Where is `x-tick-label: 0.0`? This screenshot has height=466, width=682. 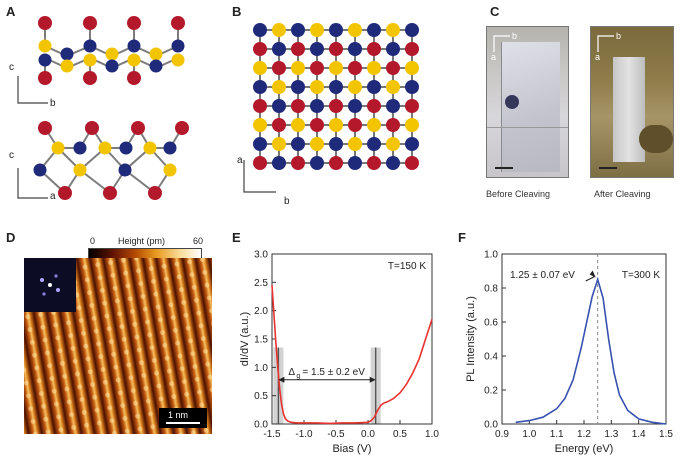
x-tick-label: 0.0 is located at coordinates (368, 434).